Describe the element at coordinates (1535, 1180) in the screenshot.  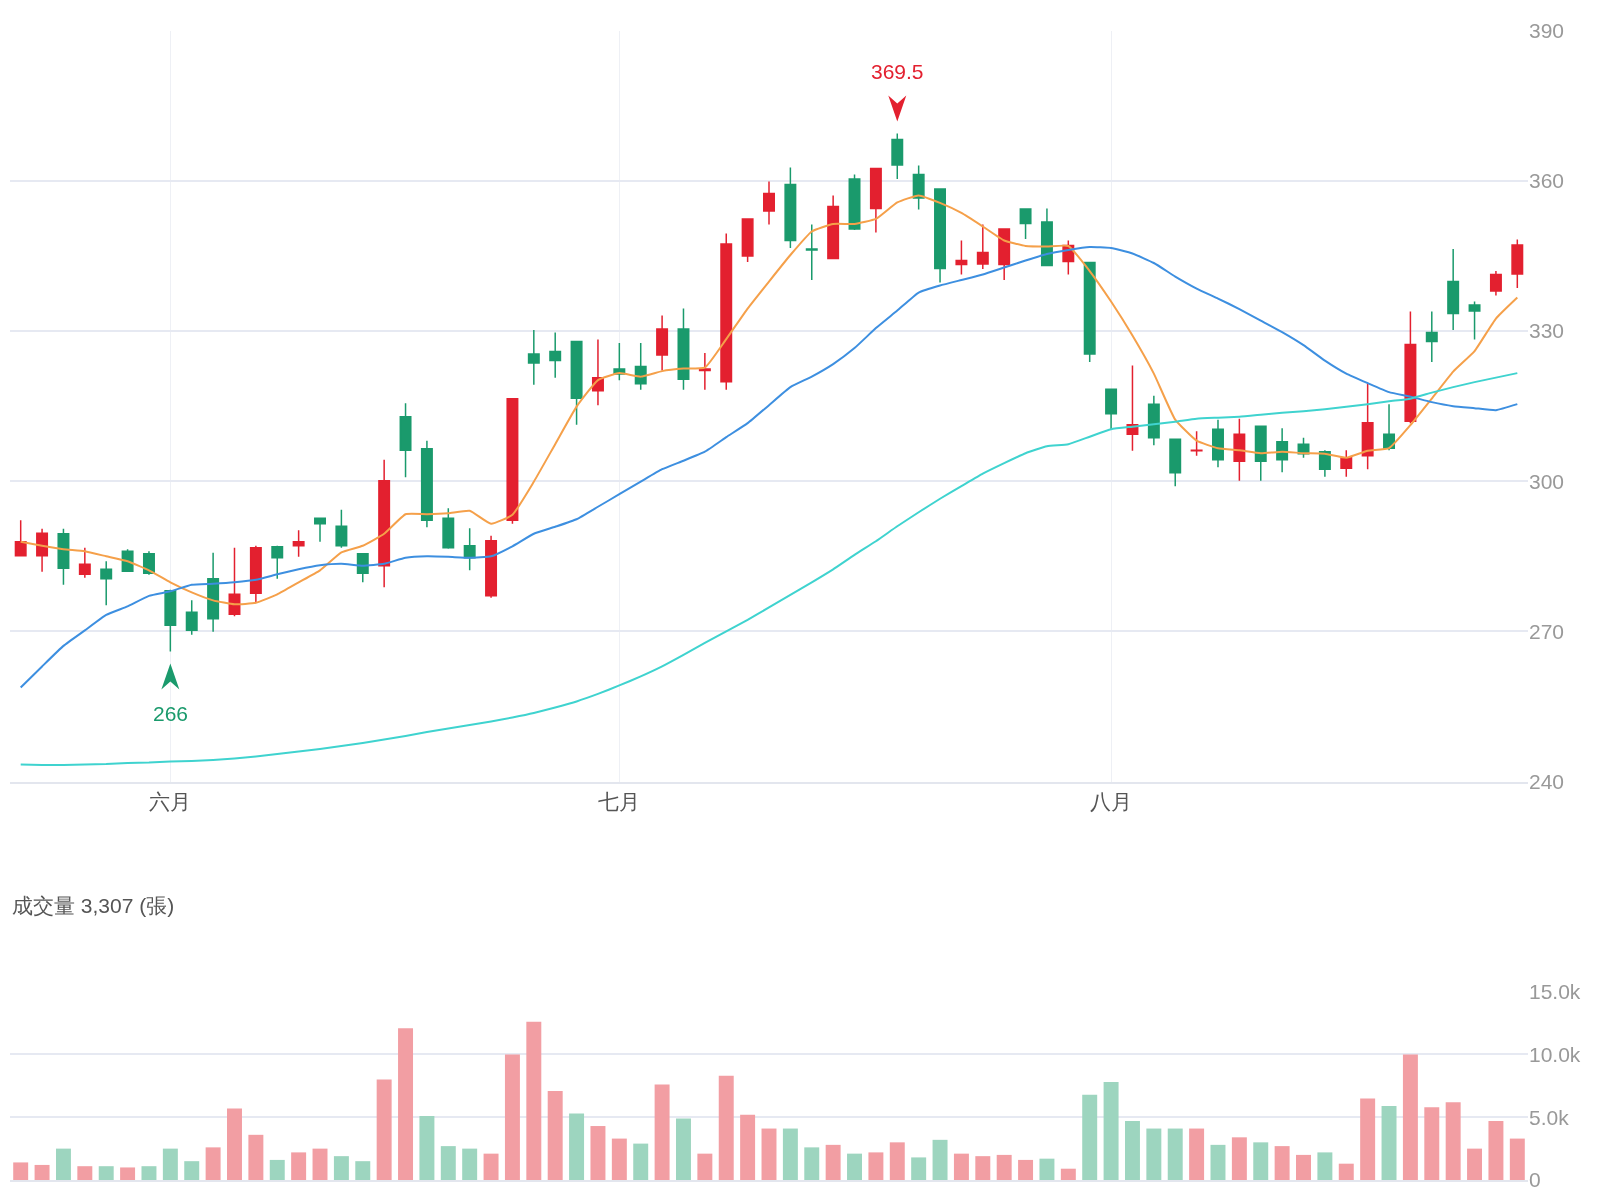
I see `y-tick-label: 0` at that location.